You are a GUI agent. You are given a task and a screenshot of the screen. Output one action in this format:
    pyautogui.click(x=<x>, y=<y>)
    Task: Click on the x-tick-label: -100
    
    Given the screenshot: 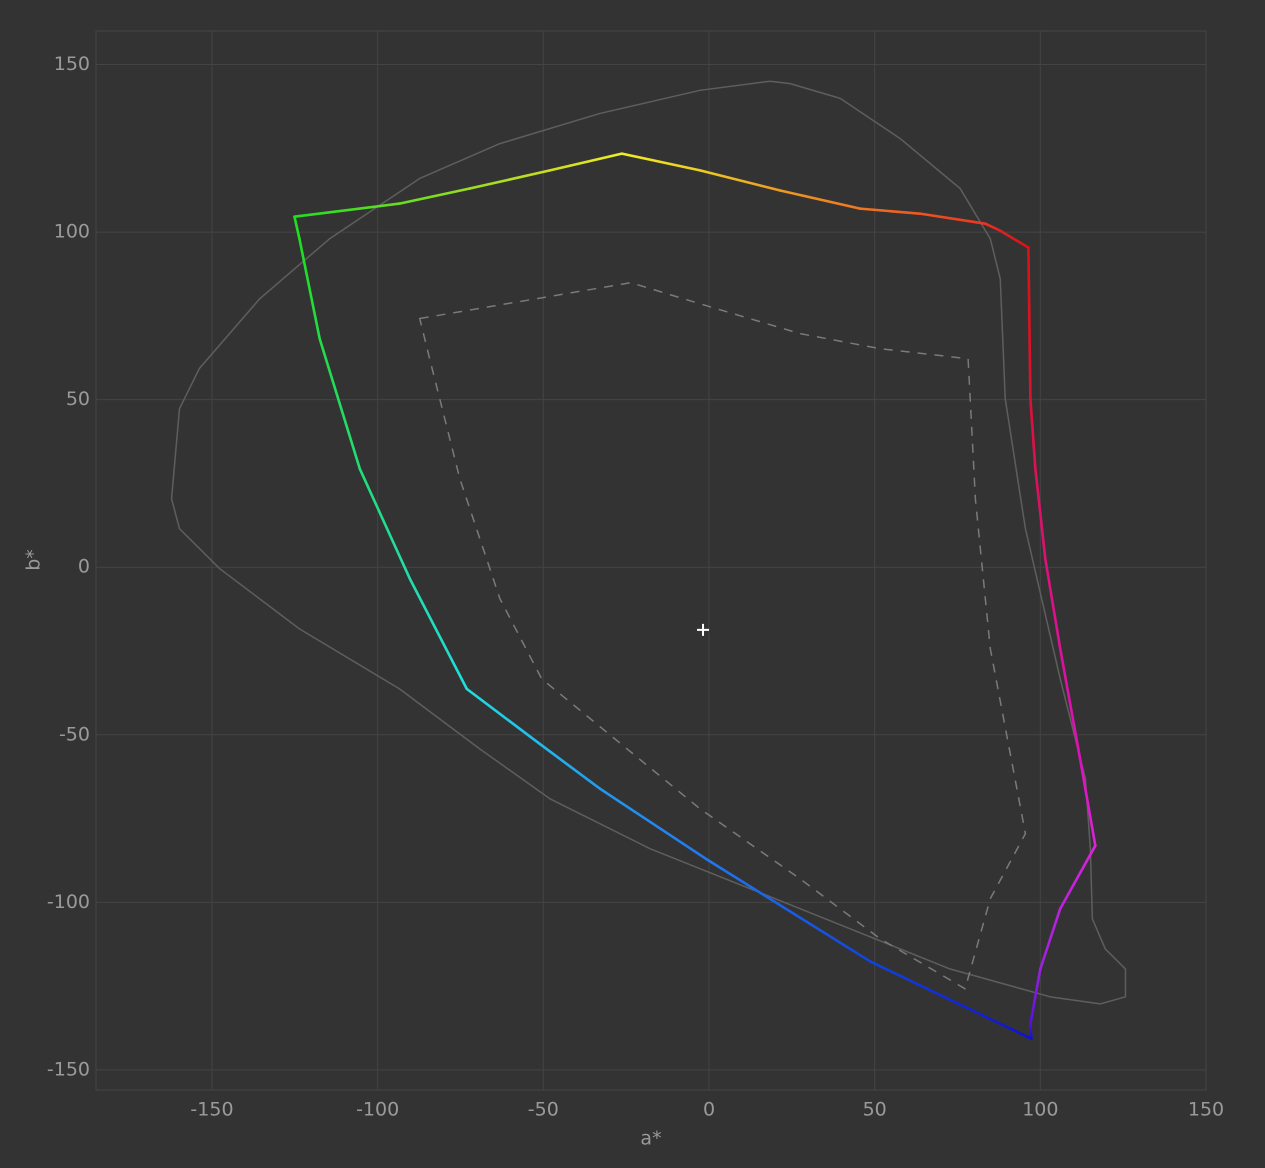 What is the action you would take?
    pyautogui.click(x=377, y=1110)
    